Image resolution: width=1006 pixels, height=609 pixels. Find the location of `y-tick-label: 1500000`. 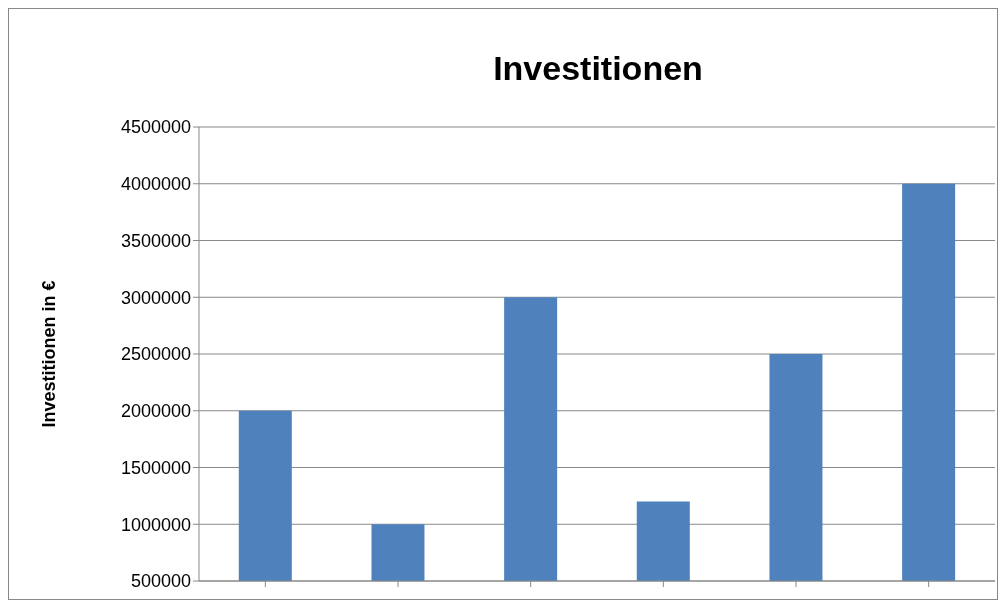

y-tick-label: 1500000 is located at coordinates (155, 467).